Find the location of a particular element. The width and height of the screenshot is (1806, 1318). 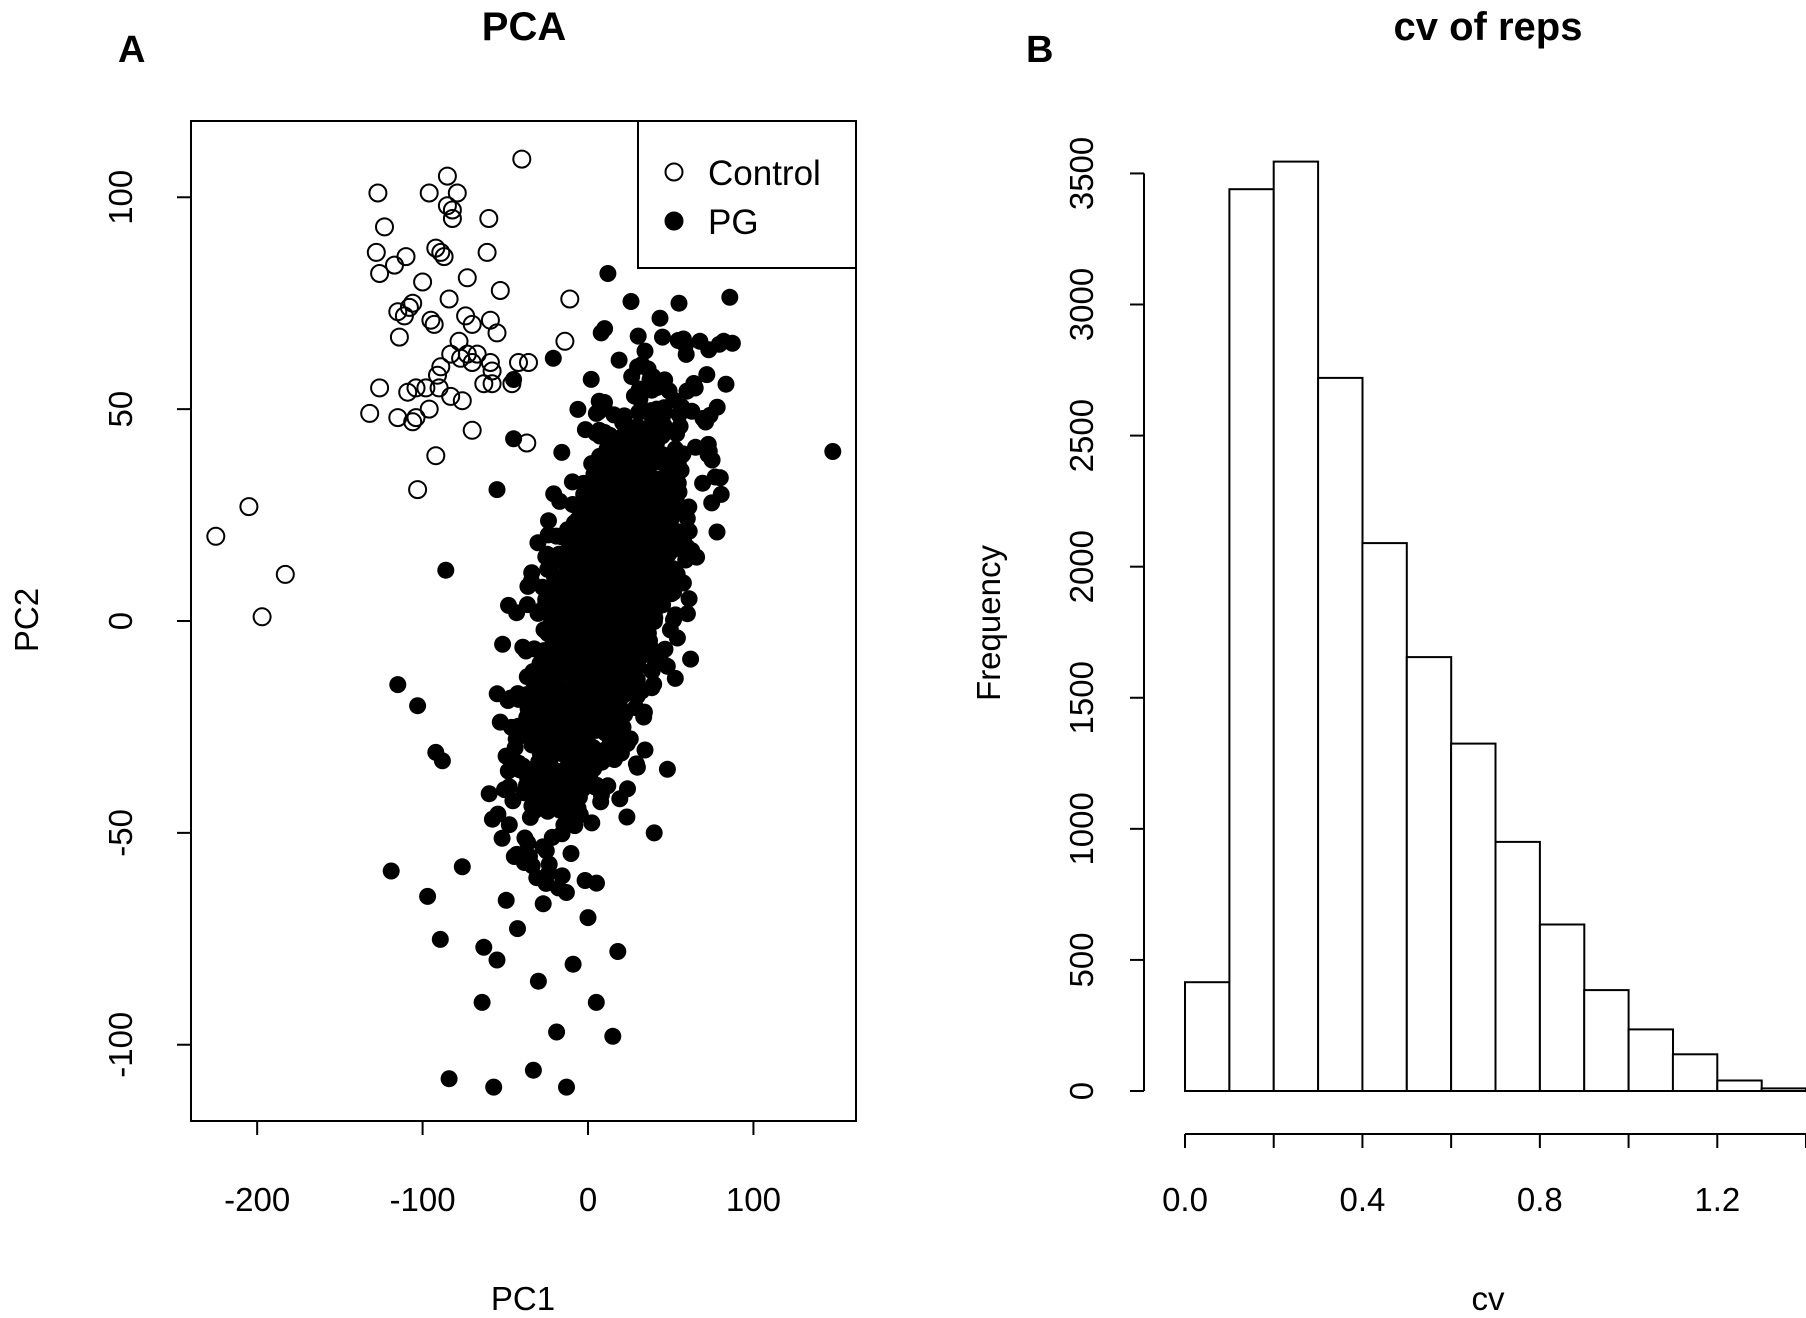

pca-x-tick-label: -100 is located at coordinates (423, 1199).